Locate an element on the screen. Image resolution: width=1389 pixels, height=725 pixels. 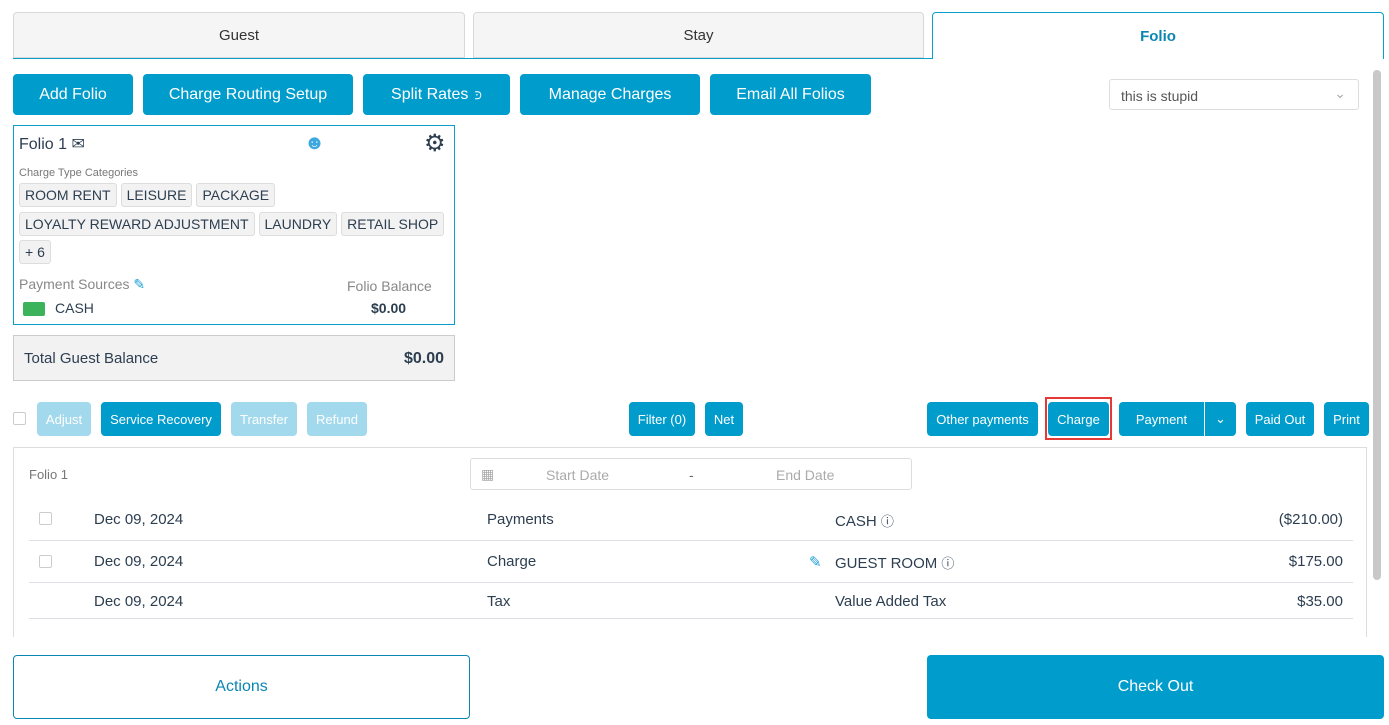
row-desc-text: GUEST ROOM is located at coordinates (886, 563).